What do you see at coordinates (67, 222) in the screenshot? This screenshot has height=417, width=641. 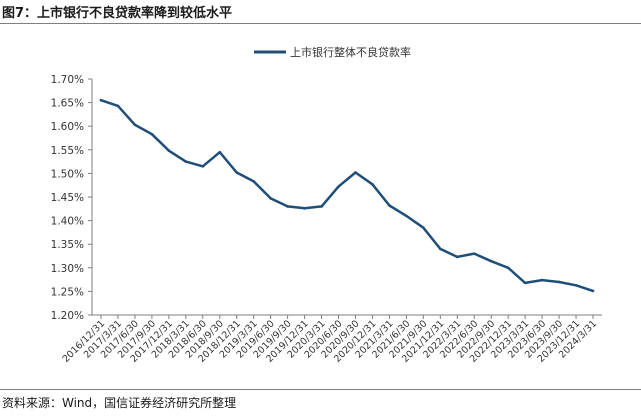 I see `y-tick-label: 1.40%` at bounding box center [67, 222].